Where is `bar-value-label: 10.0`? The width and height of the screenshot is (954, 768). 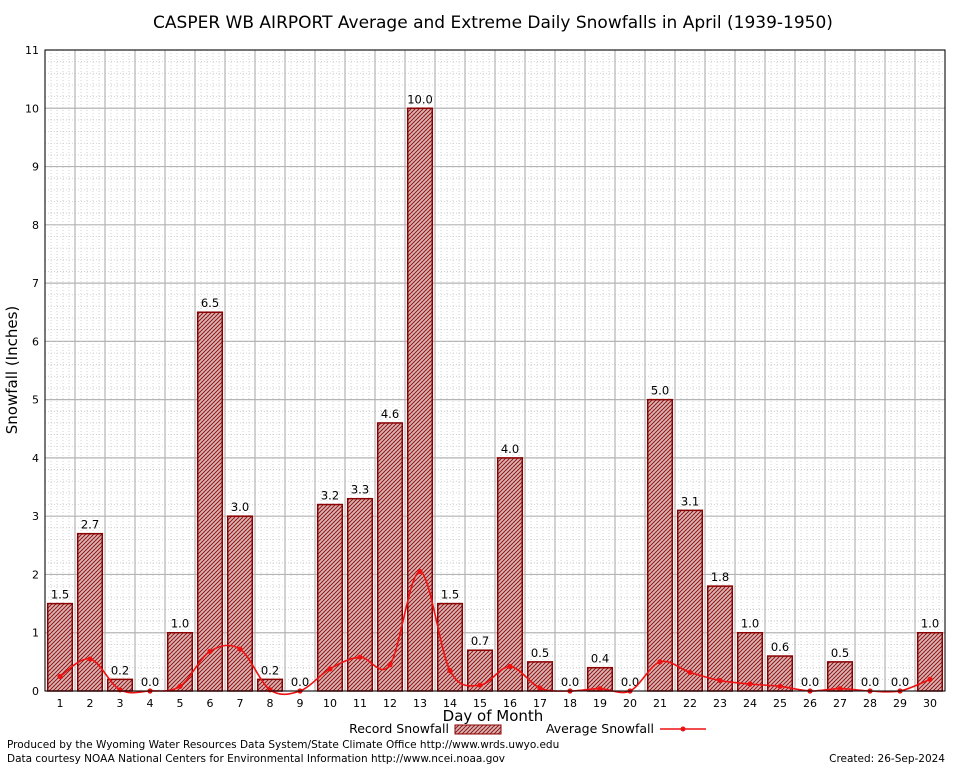
bar-value-label: 10.0 is located at coordinates (420, 99).